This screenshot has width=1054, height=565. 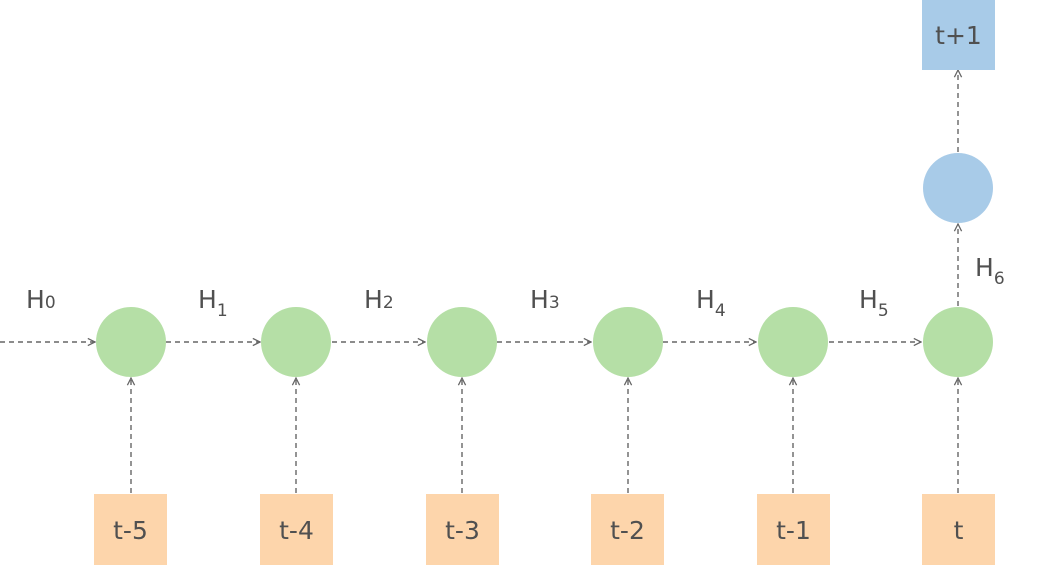 What do you see at coordinates (990, 271) in the screenshot?
I see `hidden-label-h6: H6` at bounding box center [990, 271].